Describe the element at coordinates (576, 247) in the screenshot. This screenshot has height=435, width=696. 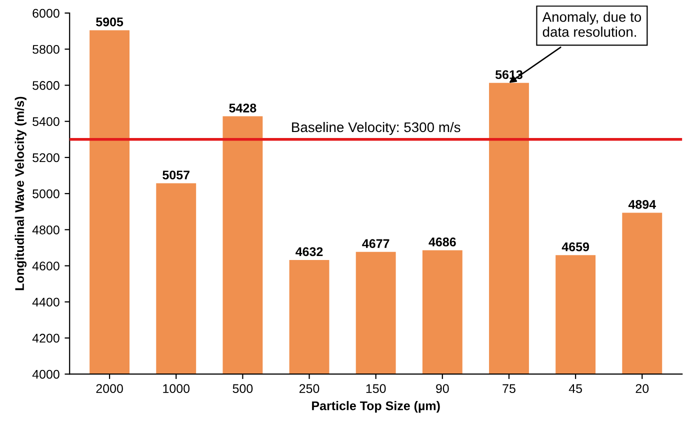
I see `data-label: 4659` at that location.